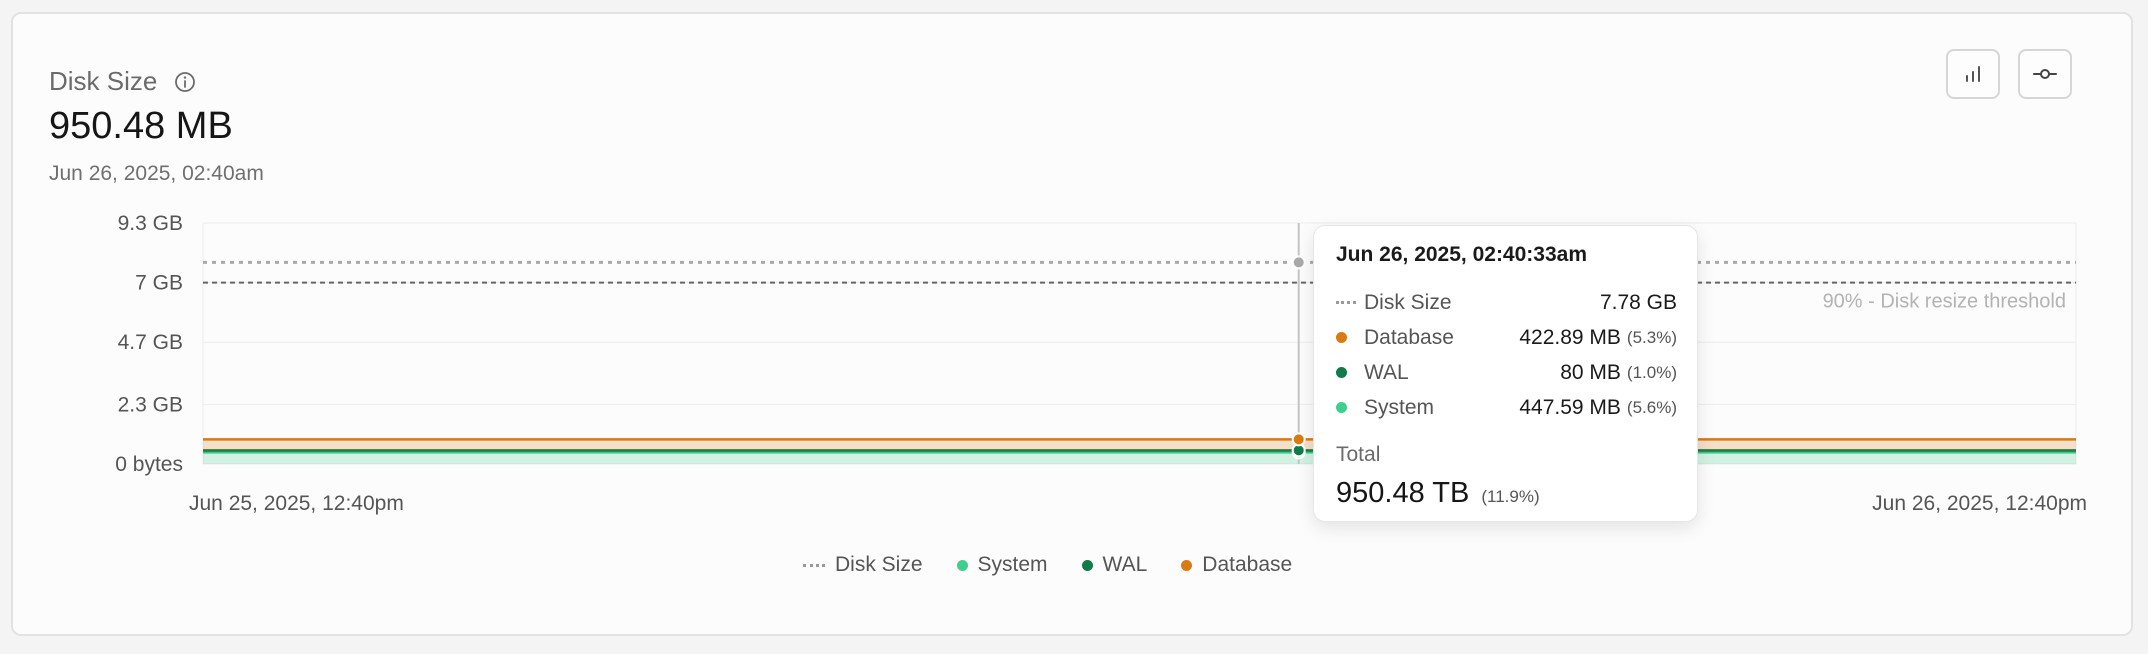  I want to click on tooltip-time: Jun 26, 2025, 02:40:33am, so click(1506, 255).